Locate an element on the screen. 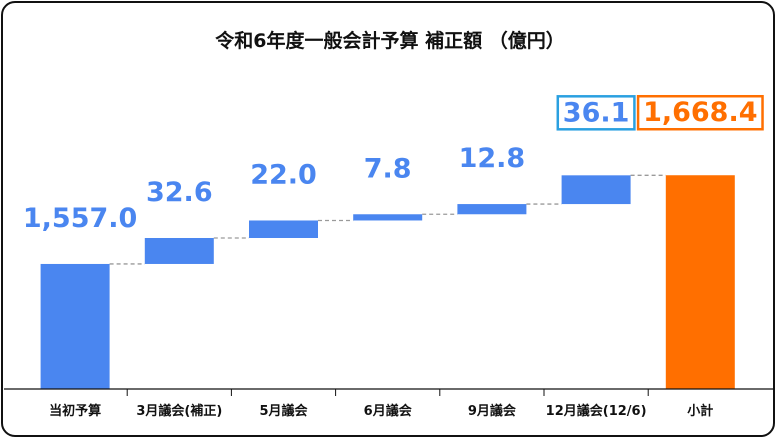 The image size is (780, 442). x-axis-ticks is located at coordinates (387, 392).